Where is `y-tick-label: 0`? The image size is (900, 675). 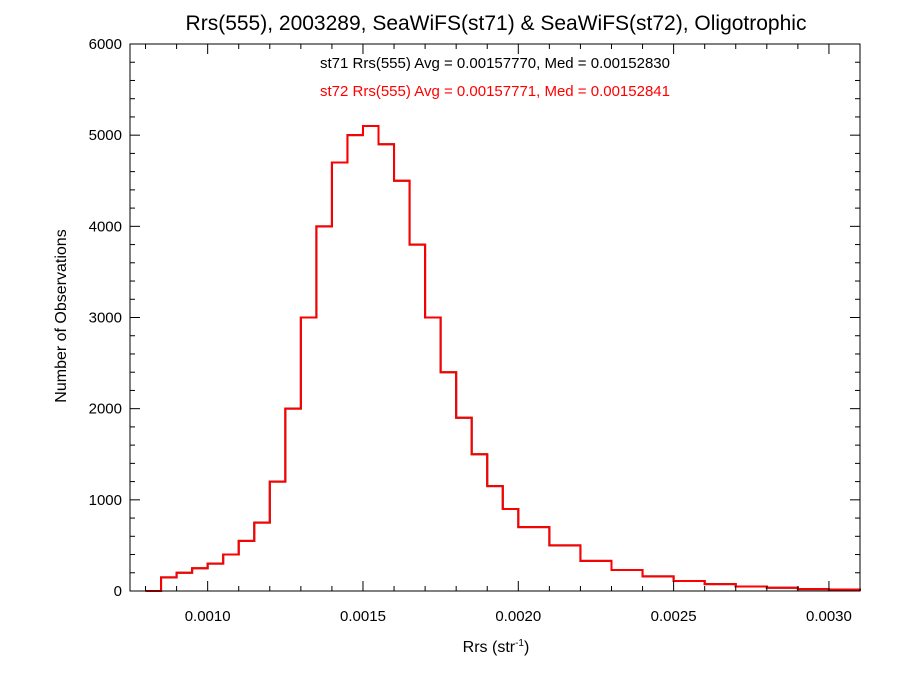 y-tick-label: 0 is located at coordinates (118, 591).